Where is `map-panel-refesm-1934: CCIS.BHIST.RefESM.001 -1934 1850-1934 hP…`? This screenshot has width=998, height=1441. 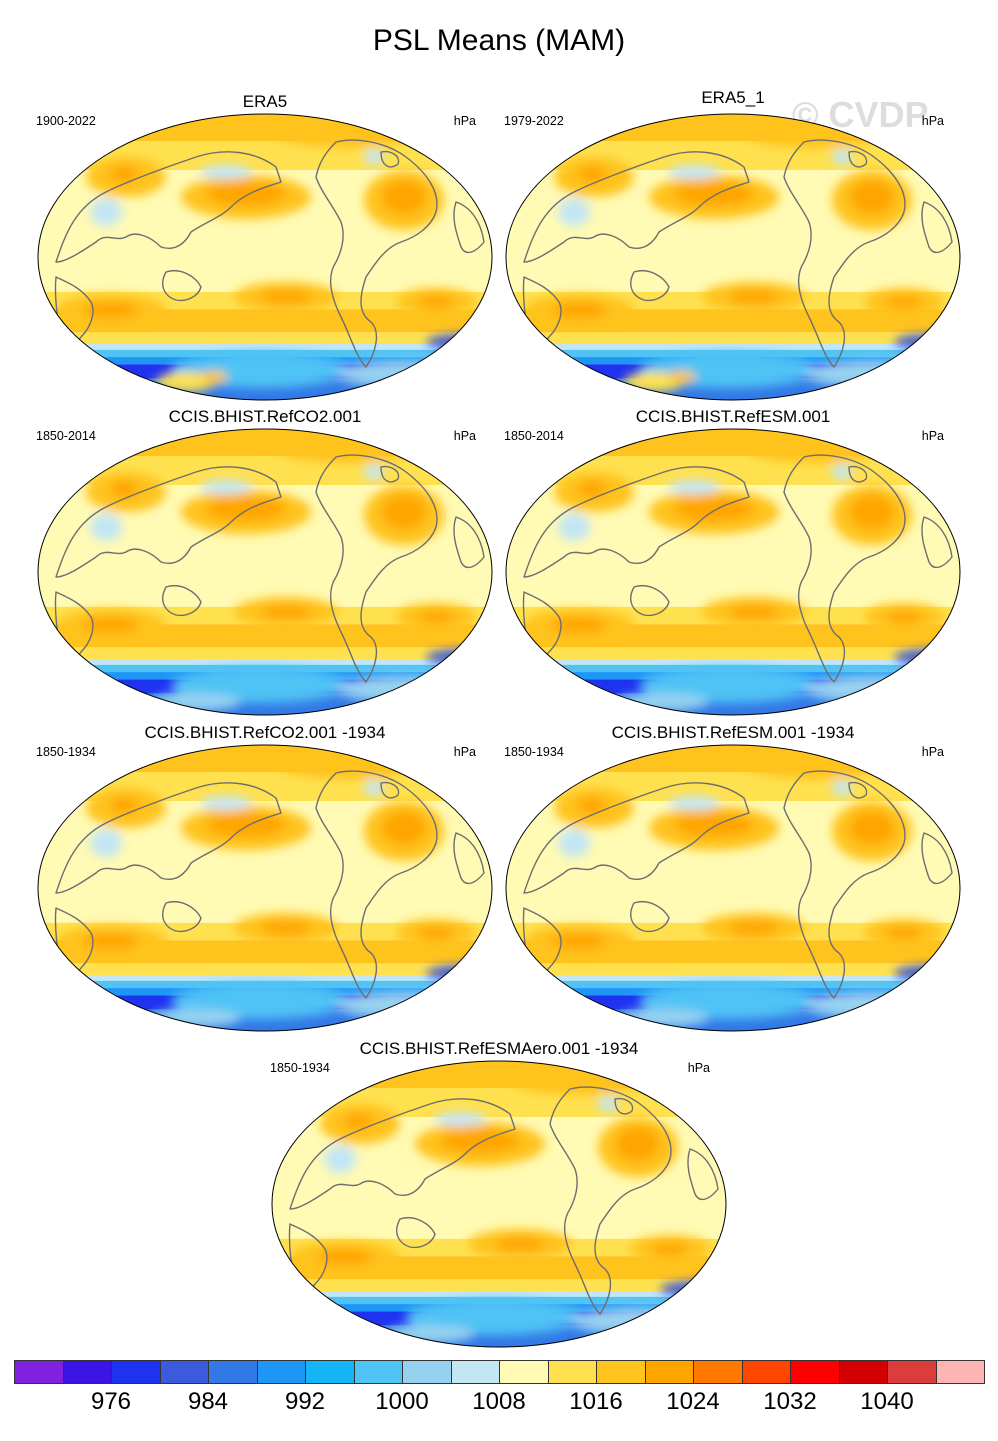 map-panel-refesm-1934: CCIS.BHIST.RefESM.001 -1934 1850-1934 hP… is located at coordinates (733, 878).